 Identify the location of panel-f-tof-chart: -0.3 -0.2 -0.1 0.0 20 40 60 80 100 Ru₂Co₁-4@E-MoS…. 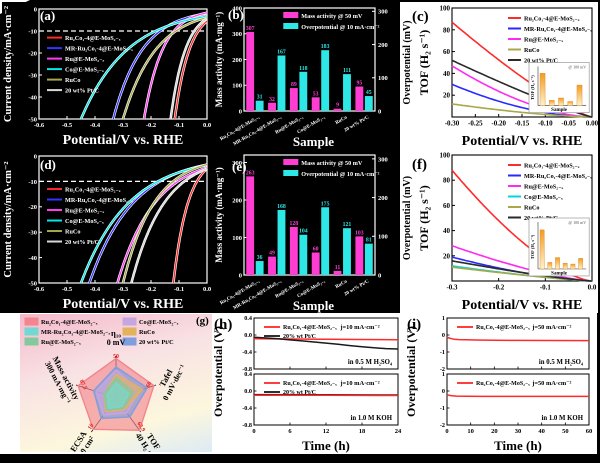
(499, 231).